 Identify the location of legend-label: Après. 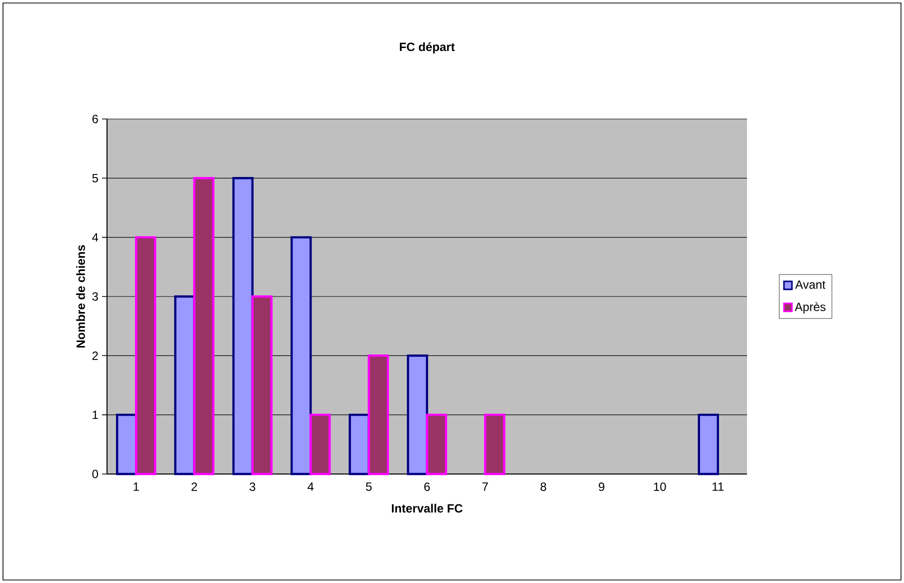
(810, 308).